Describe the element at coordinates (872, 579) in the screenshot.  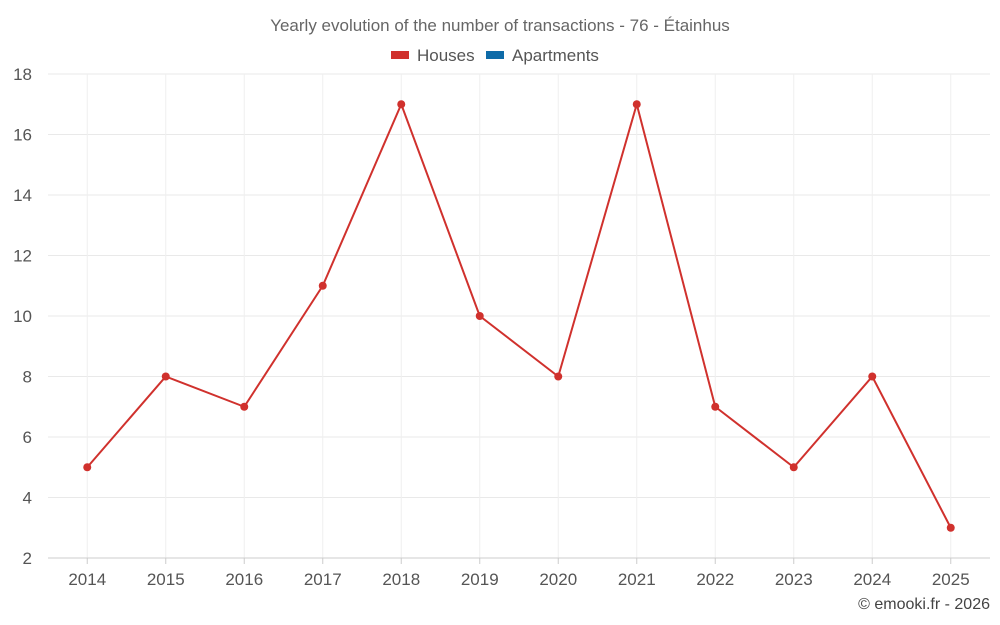
I see `x-tick-label: 2024` at that location.